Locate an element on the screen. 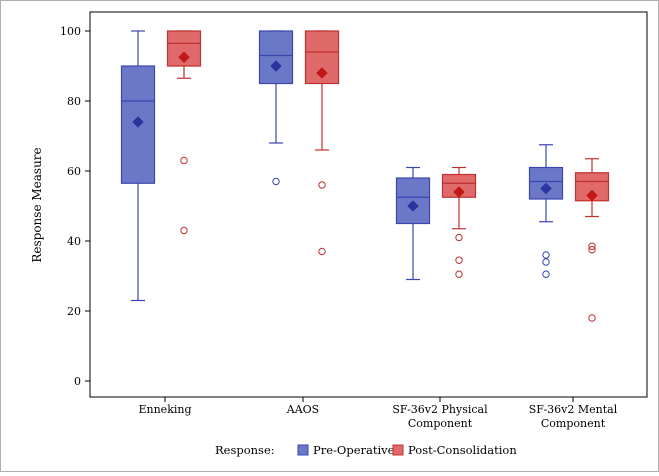 This screenshot has width=659, height=476. category-label: AAOS is located at coordinates (302, 409).